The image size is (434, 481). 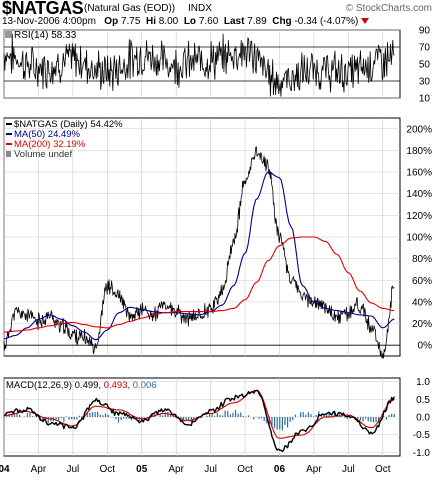 I want to click on macd-legend: MACD(12,26,9) 0.499, 0.493, 0.006, so click(x=81, y=385).